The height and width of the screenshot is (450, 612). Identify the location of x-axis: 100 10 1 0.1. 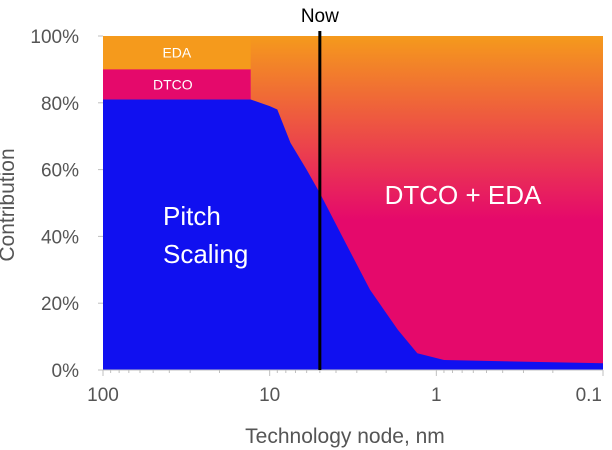
(345, 387).